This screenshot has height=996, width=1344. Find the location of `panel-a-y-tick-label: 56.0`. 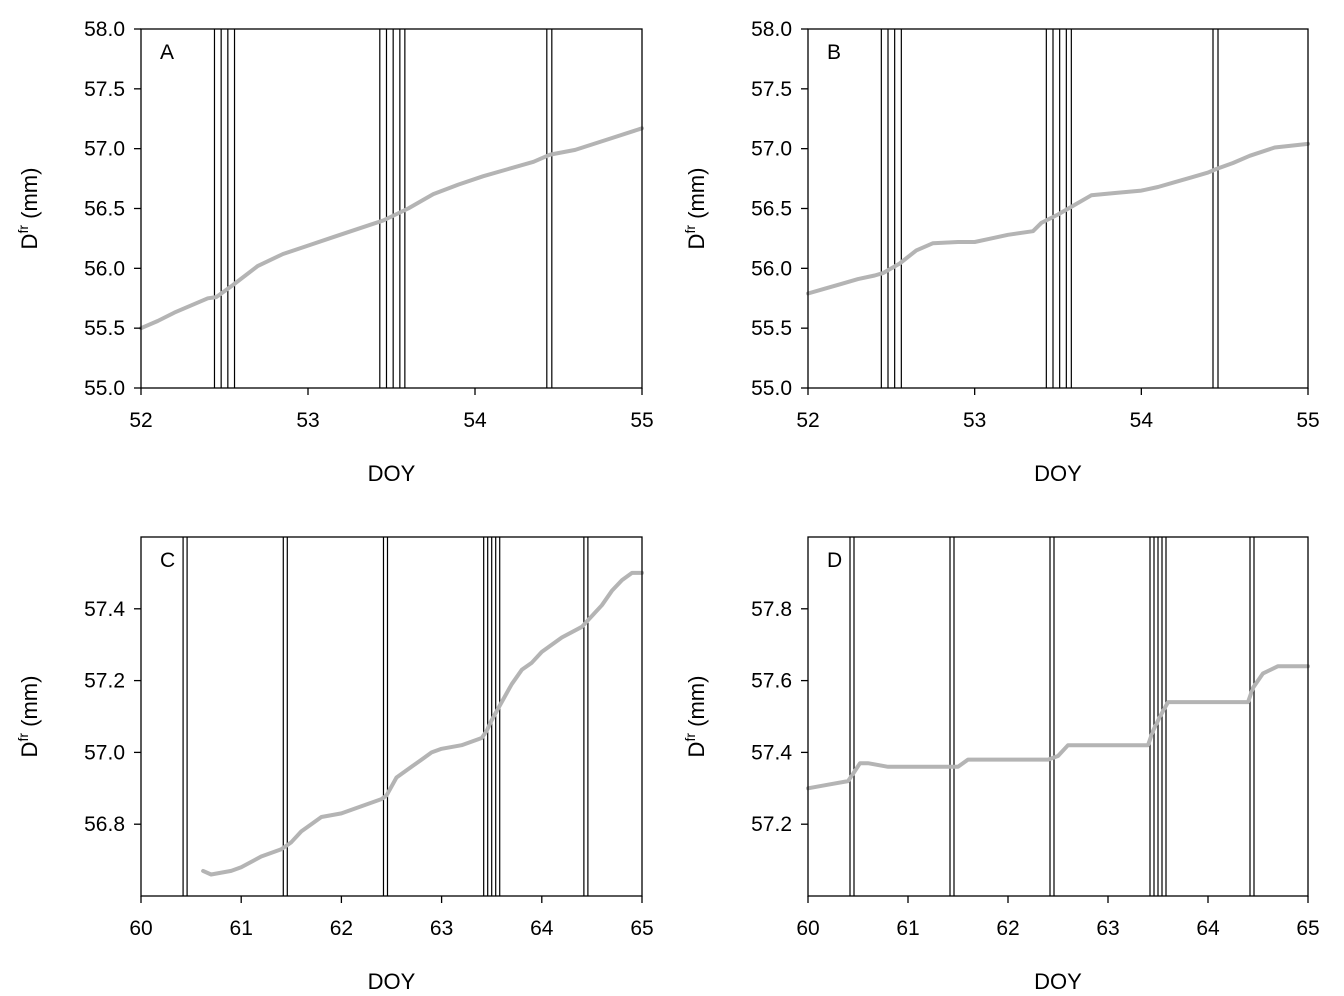

panel-a-y-tick-label: 56.0 is located at coordinates (104, 268).